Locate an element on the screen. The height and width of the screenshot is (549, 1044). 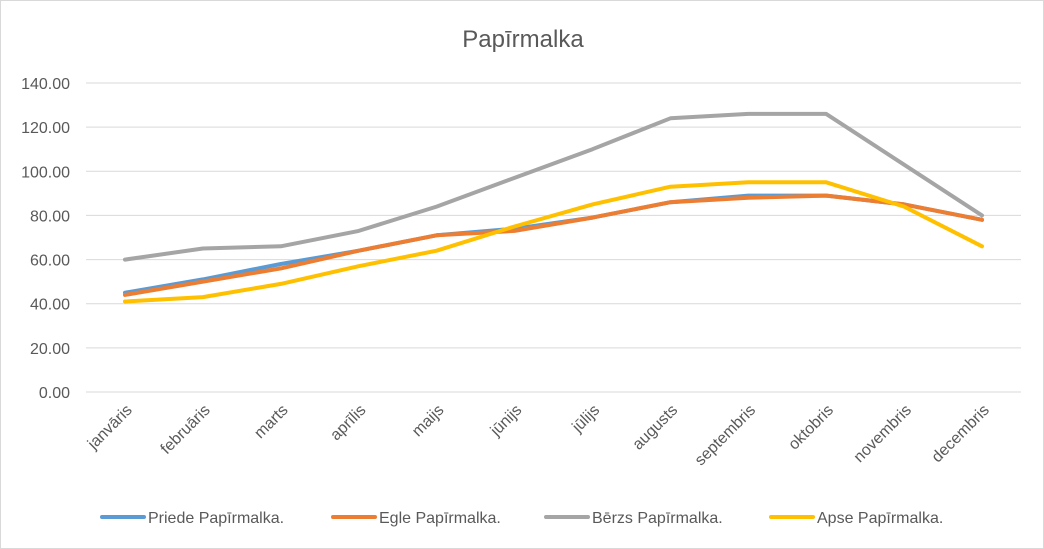
x-tick-label: novembris is located at coordinates (883, 434).